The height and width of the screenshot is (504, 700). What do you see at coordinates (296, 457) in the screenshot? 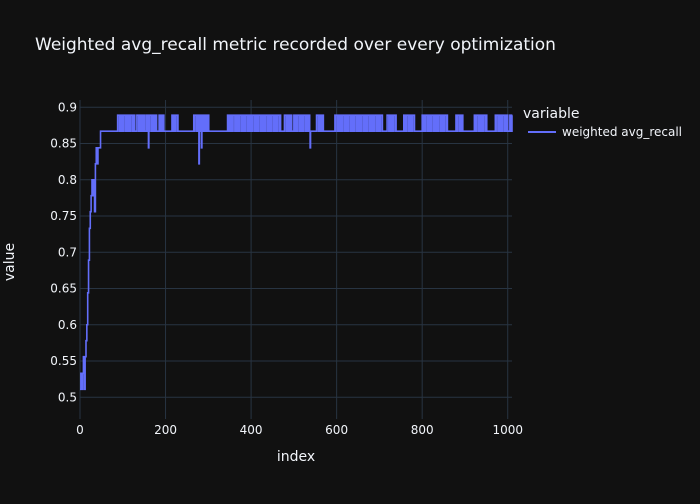
I see `x-axis-label: index` at bounding box center [296, 457].